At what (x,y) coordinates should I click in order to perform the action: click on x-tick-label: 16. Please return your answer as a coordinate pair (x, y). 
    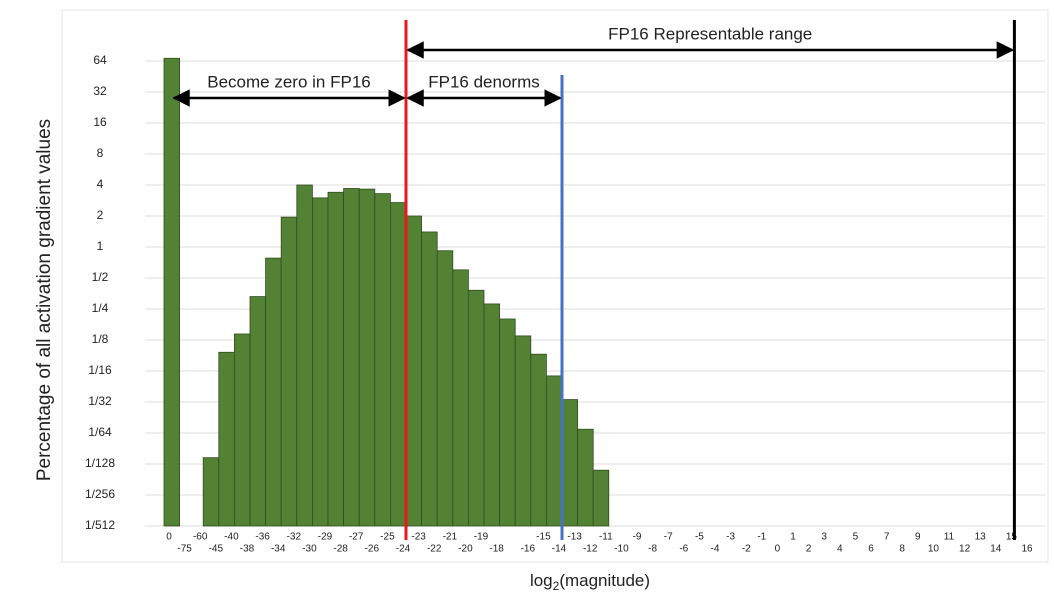
    Looking at the image, I should click on (1027, 549).